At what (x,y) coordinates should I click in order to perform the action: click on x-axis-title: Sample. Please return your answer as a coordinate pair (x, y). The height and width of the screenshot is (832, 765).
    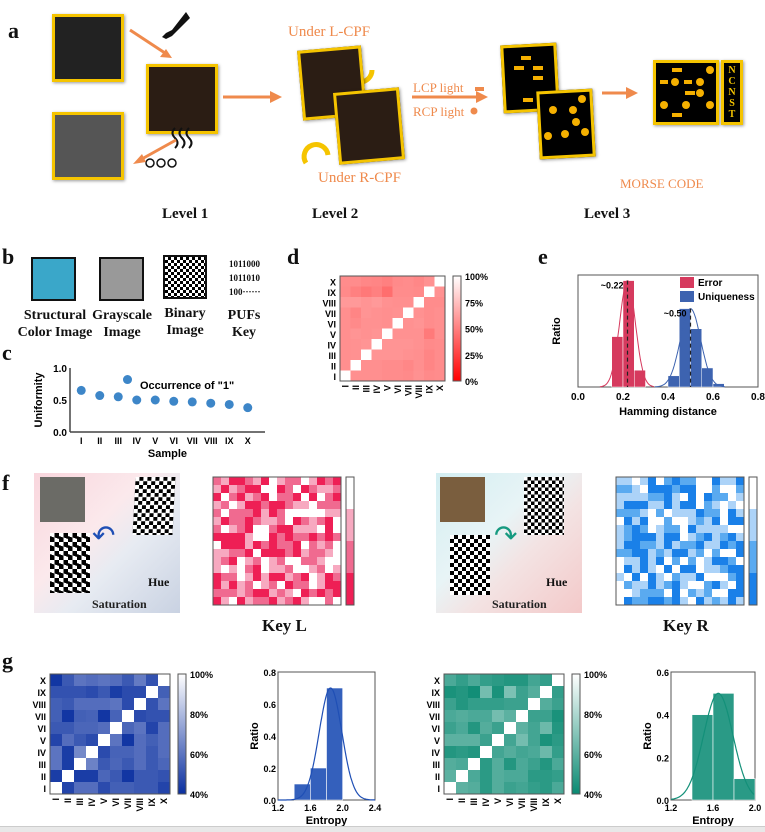
    Looking at the image, I should click on (167, 454).